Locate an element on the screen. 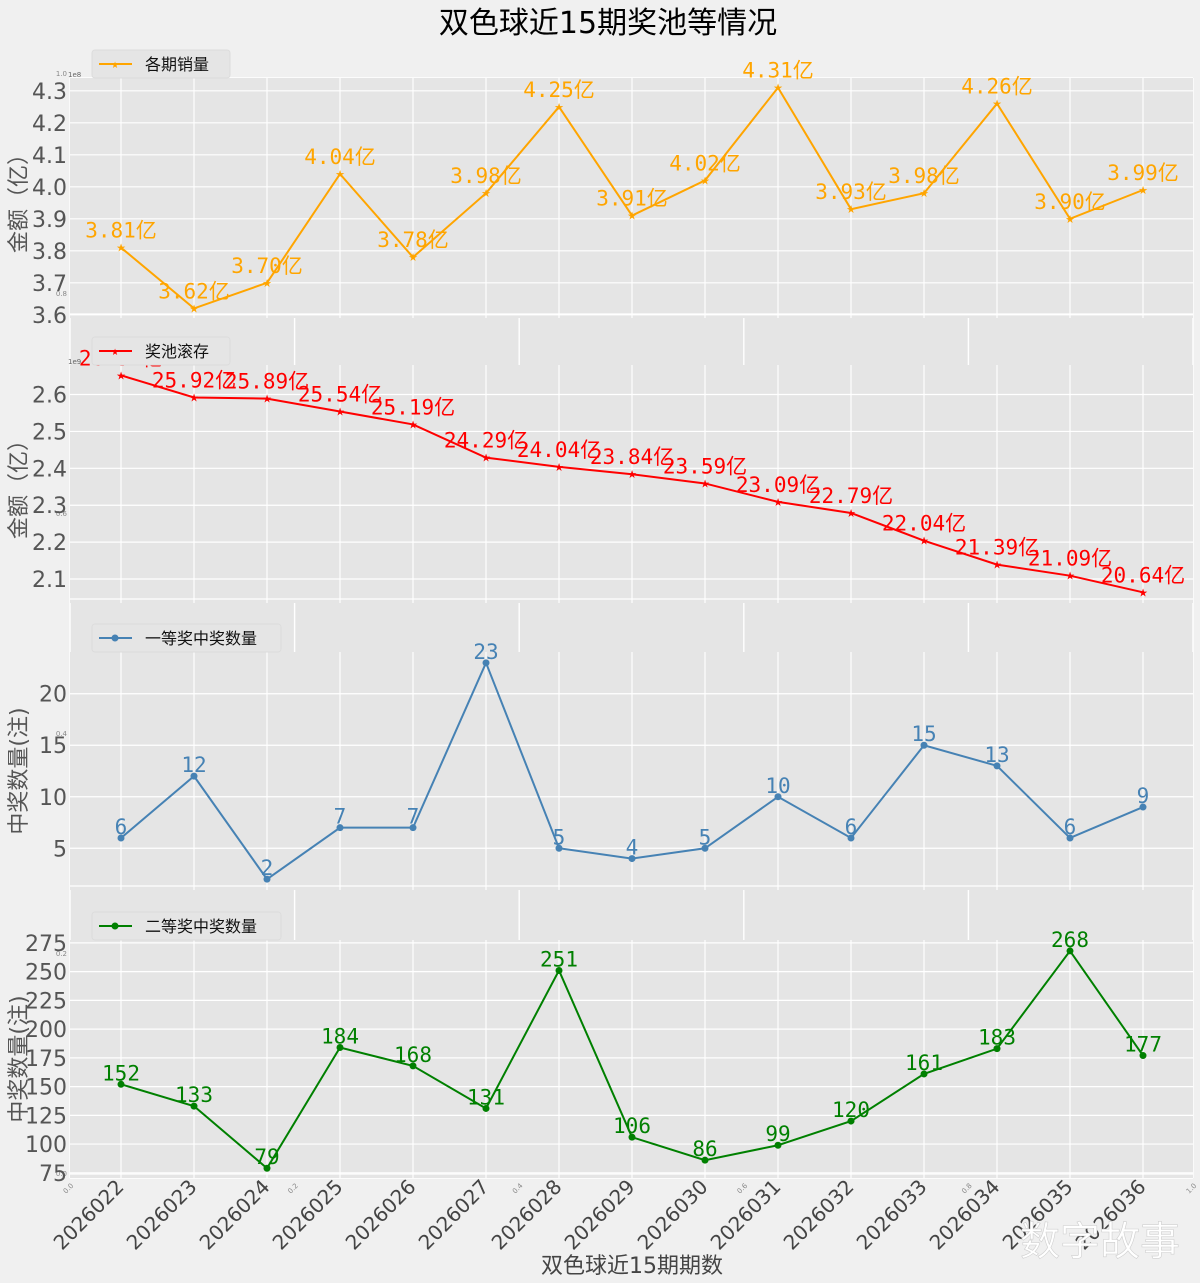 This screenshot has height=1283, width=1200. data-label: 4.25亿 is located at coordinates (559, 90).